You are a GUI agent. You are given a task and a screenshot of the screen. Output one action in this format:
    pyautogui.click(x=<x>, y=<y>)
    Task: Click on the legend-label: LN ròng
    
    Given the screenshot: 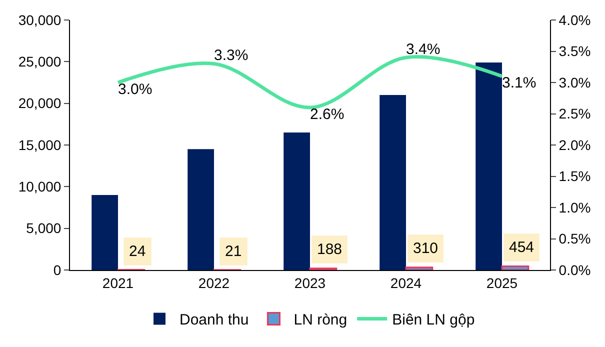 What is the action you would take?
    pyautogui.click(x=321, y=320)
    